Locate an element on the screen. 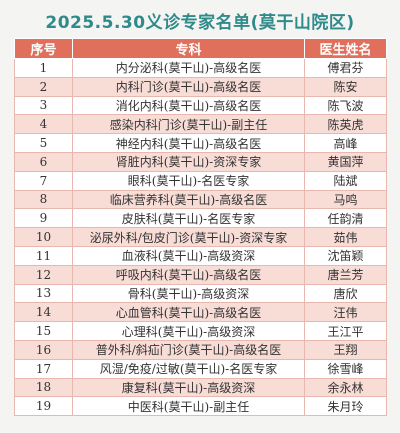  doctor-cell: 陈英虎 is located at coordinates (345, 124).